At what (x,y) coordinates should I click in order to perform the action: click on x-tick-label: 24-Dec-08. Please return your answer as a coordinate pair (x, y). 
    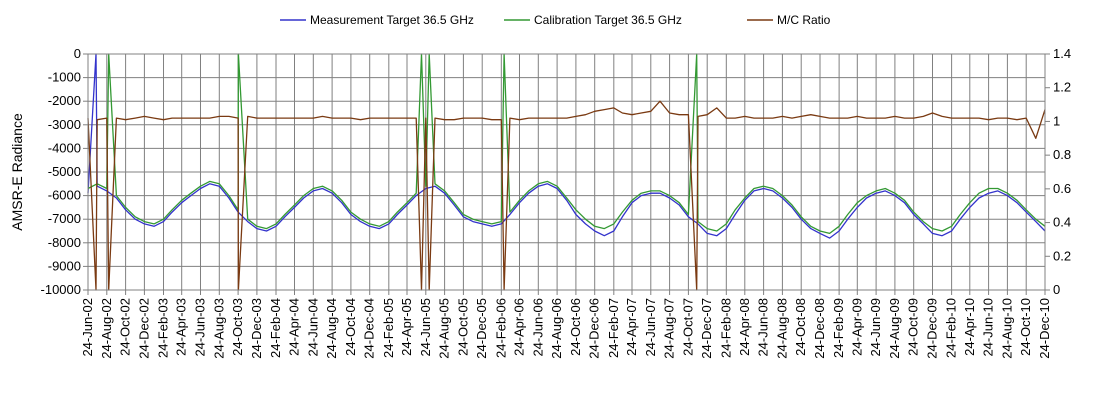
    Looking at the image, I should click on (819, 328).